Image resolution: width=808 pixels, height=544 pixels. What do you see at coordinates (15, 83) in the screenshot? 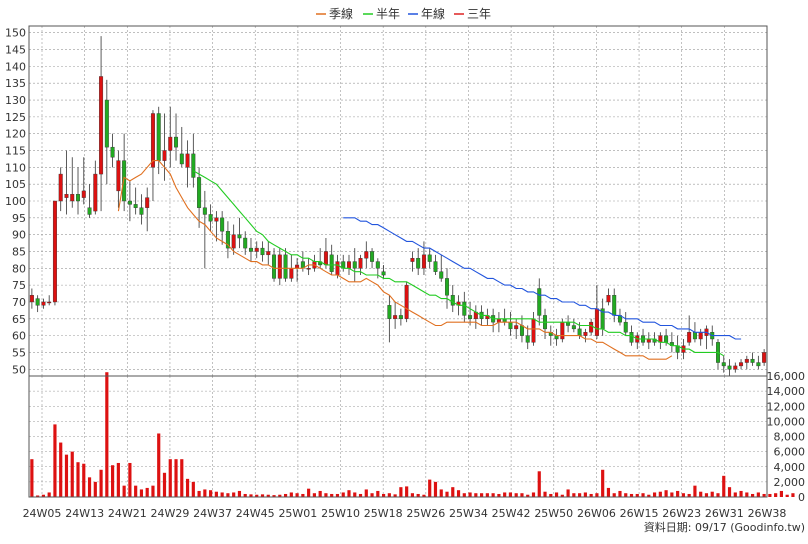
I see `price-tick-label: 135` at bounding box center [15, 83].